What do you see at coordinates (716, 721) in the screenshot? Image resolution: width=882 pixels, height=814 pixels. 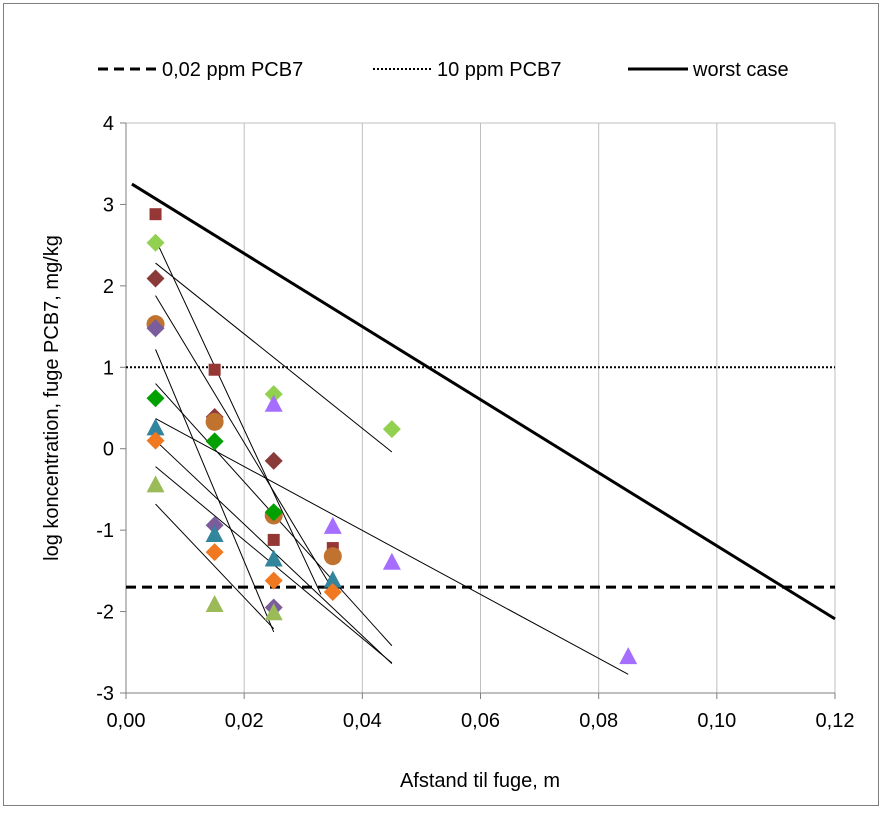 I see `x-tick-label: 0,10` at bounding box center [716, 721].